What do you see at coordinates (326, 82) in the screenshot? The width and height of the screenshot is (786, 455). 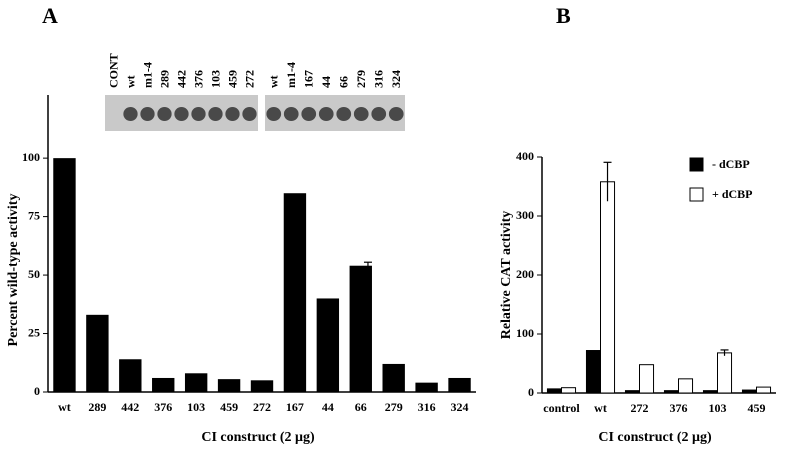 I see `lane-label: 44` at bounding box center [326, 82].